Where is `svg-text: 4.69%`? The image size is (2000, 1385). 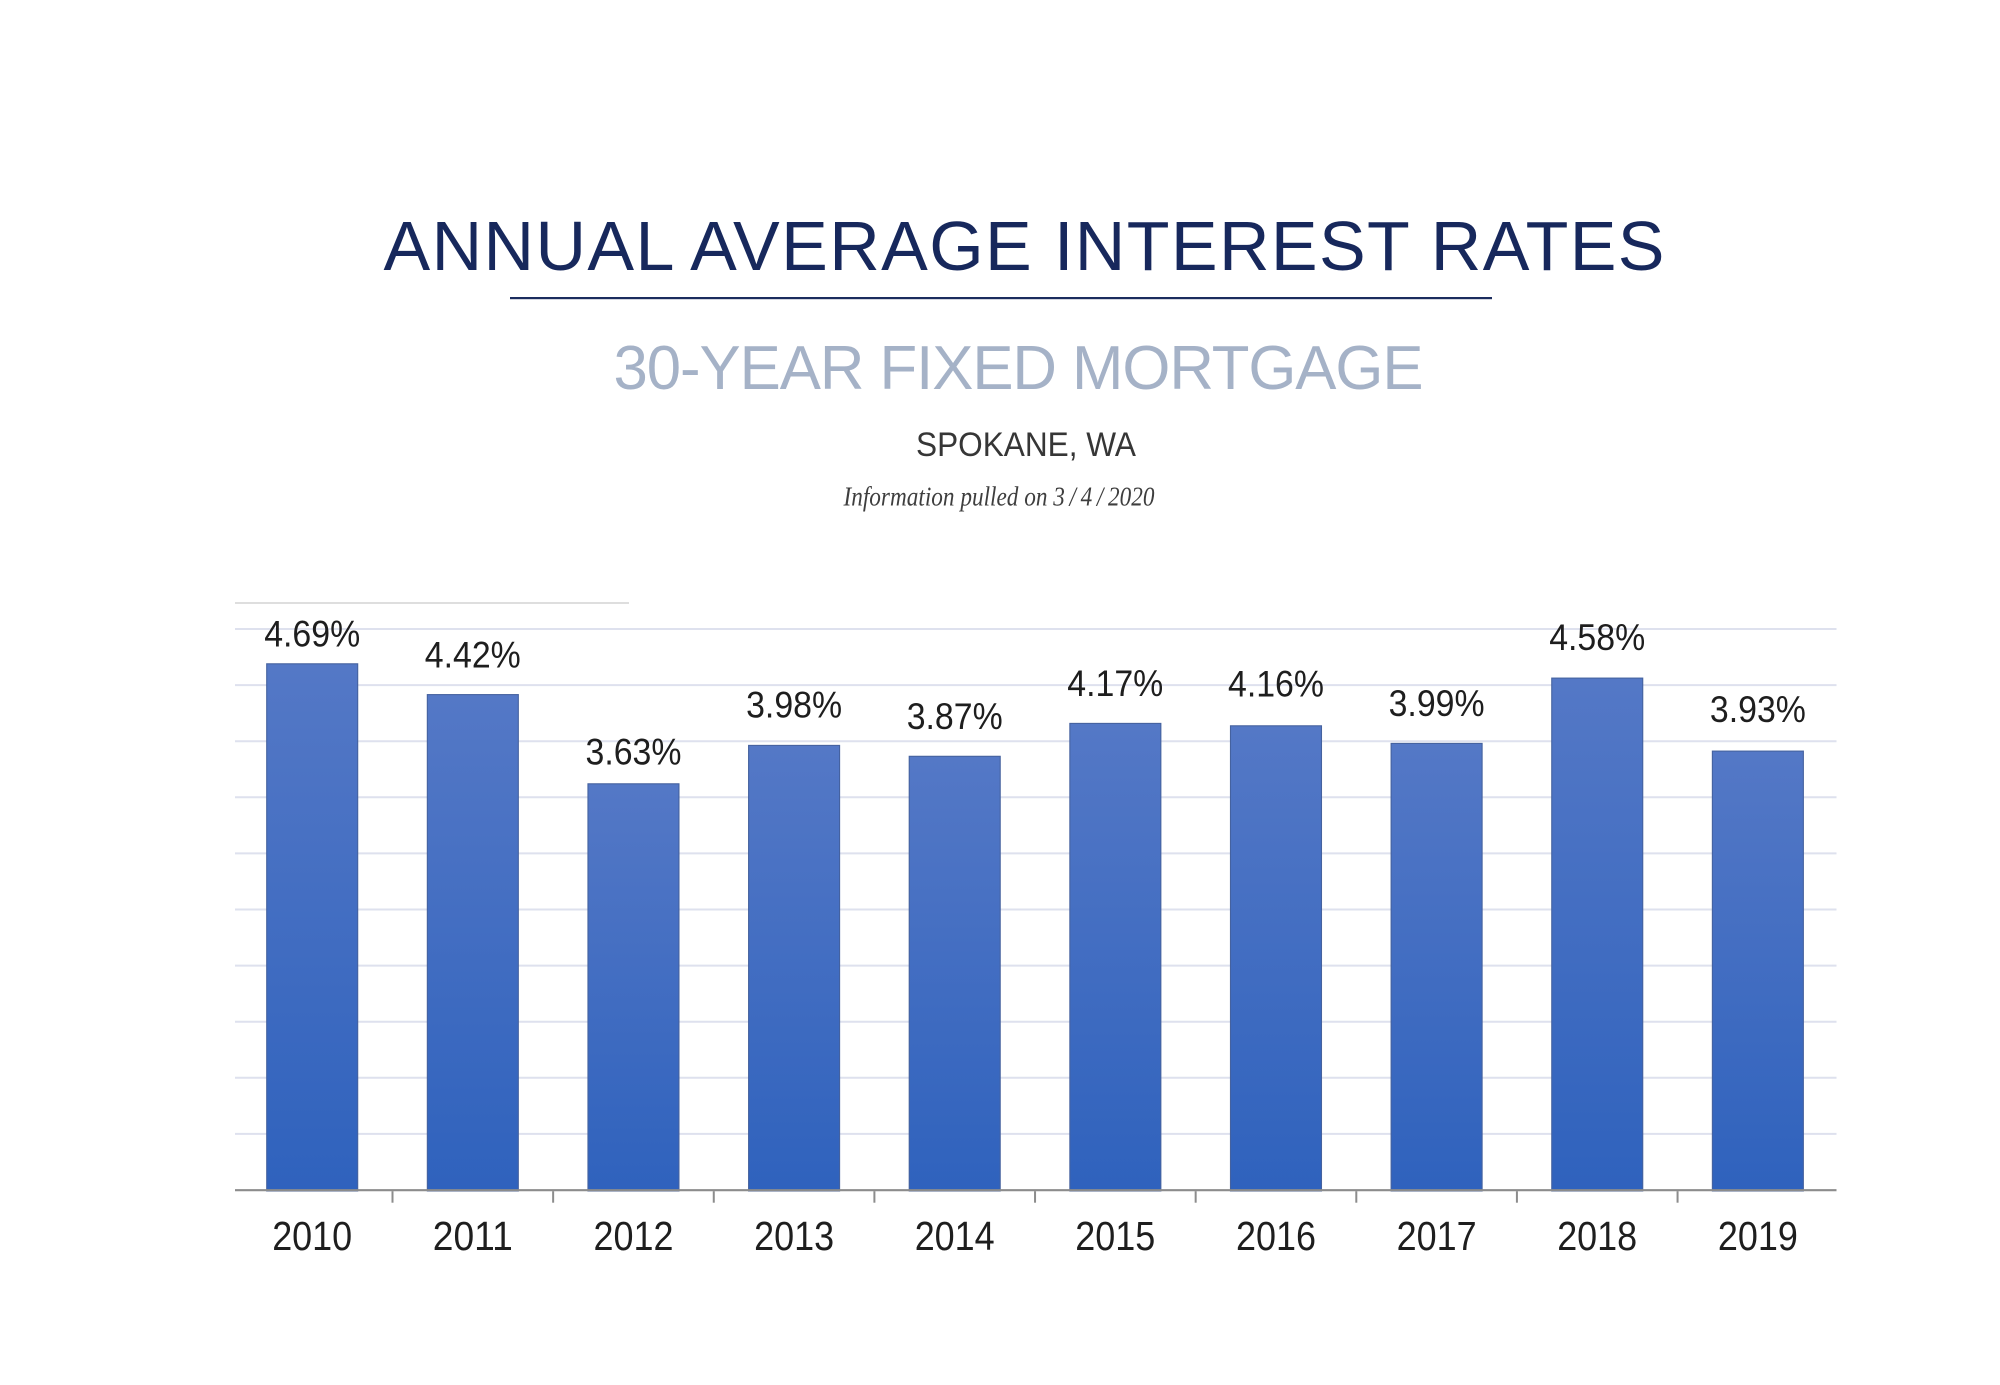 svg-text: 4.69% is located at coordinates (312, 634).